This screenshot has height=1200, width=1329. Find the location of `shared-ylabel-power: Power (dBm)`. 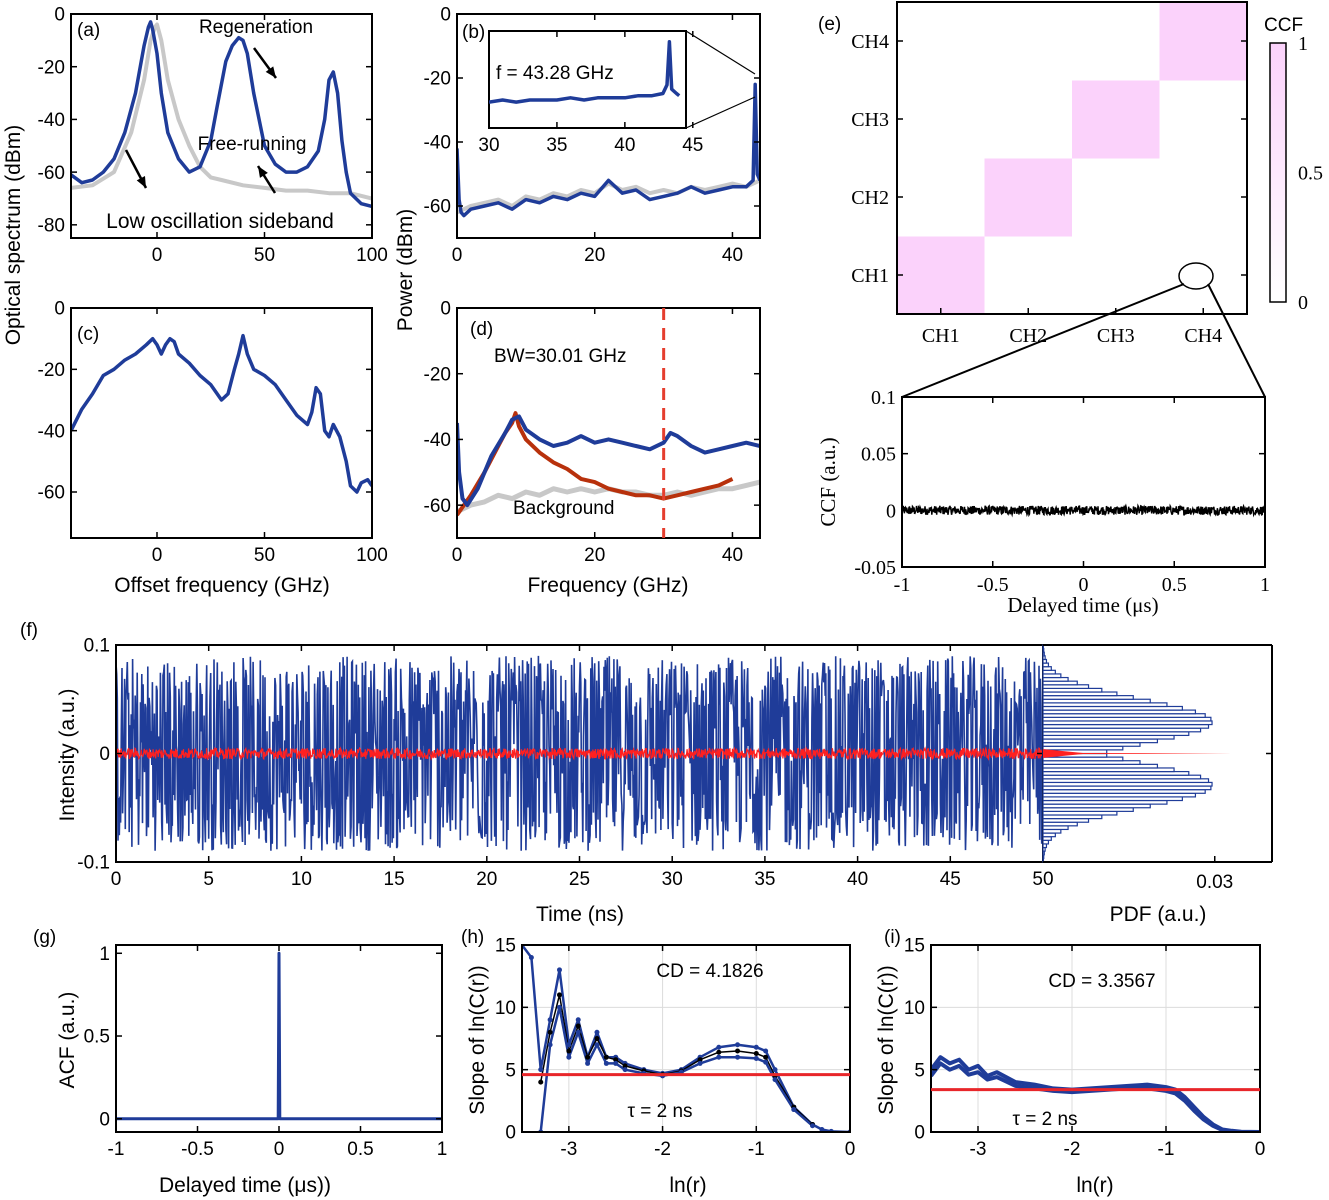

shared-ylabel-power: Power (dBm) is located at coordinates (405, 270).